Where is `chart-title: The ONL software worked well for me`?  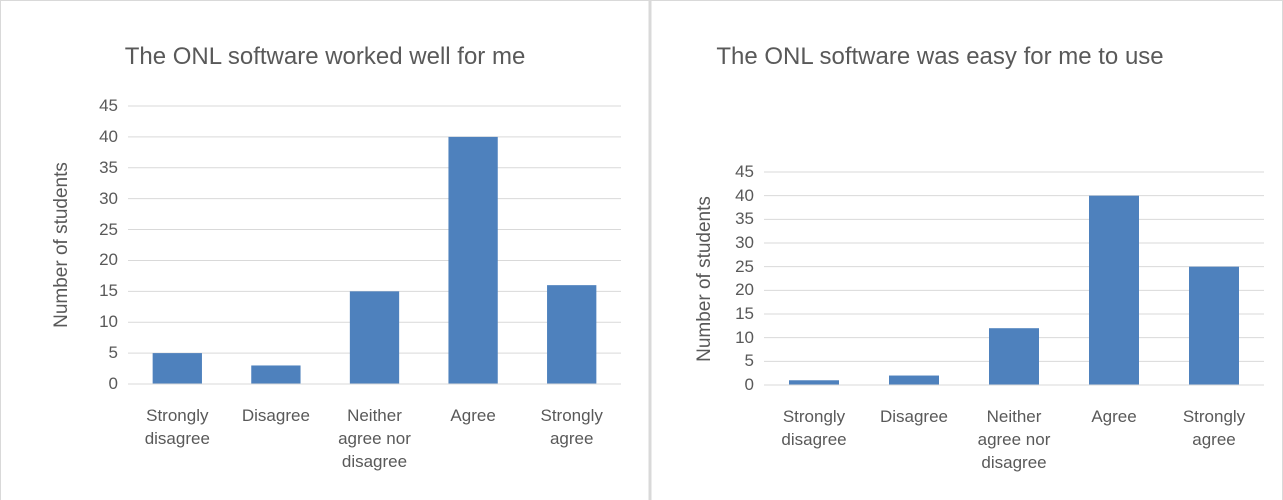 chart-title: The ONL software worked well for me is located at coordinates (325, 56).